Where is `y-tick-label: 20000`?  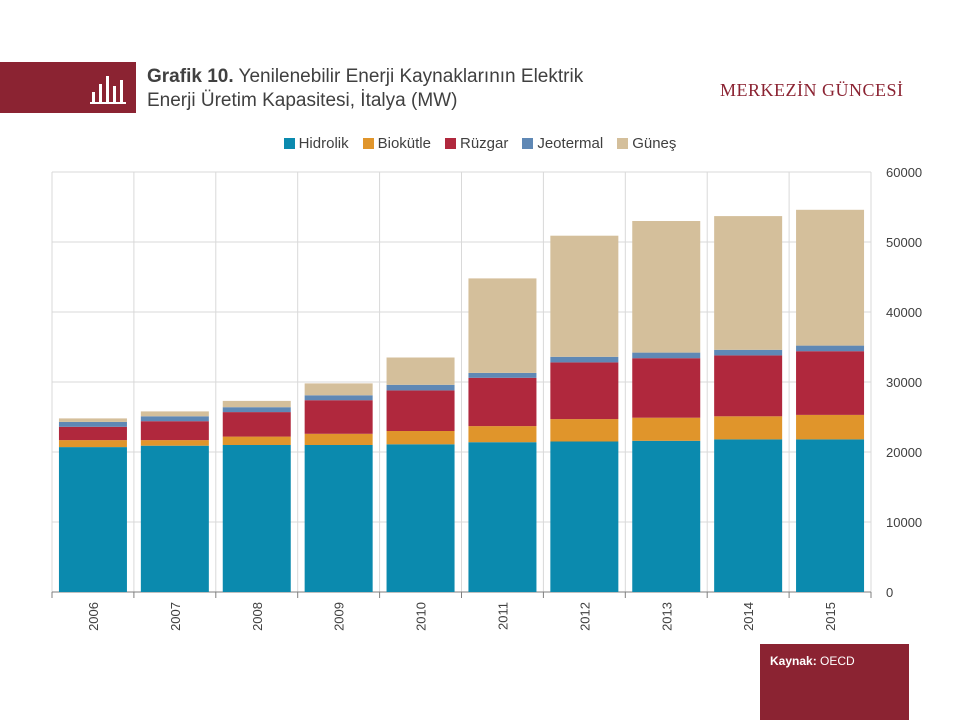
y-tick-label: 20000 is located at coordinates (904, 452).